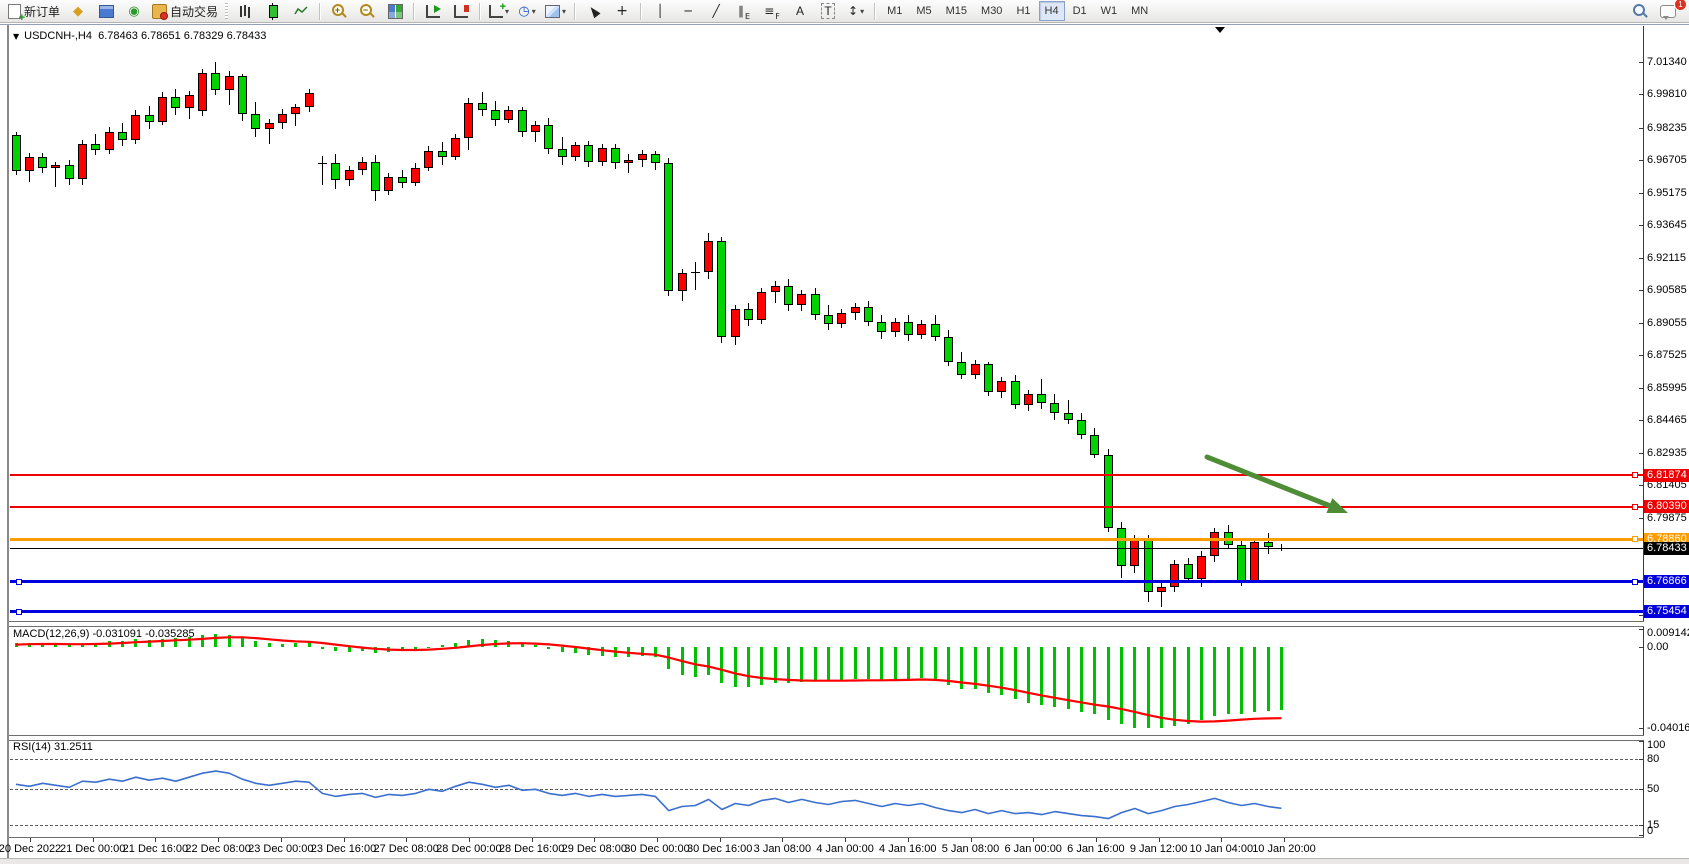  Describe the element at coordinates (31, 849) in the screenshot. I see `time-label: 20 Dec 2022` at that location.